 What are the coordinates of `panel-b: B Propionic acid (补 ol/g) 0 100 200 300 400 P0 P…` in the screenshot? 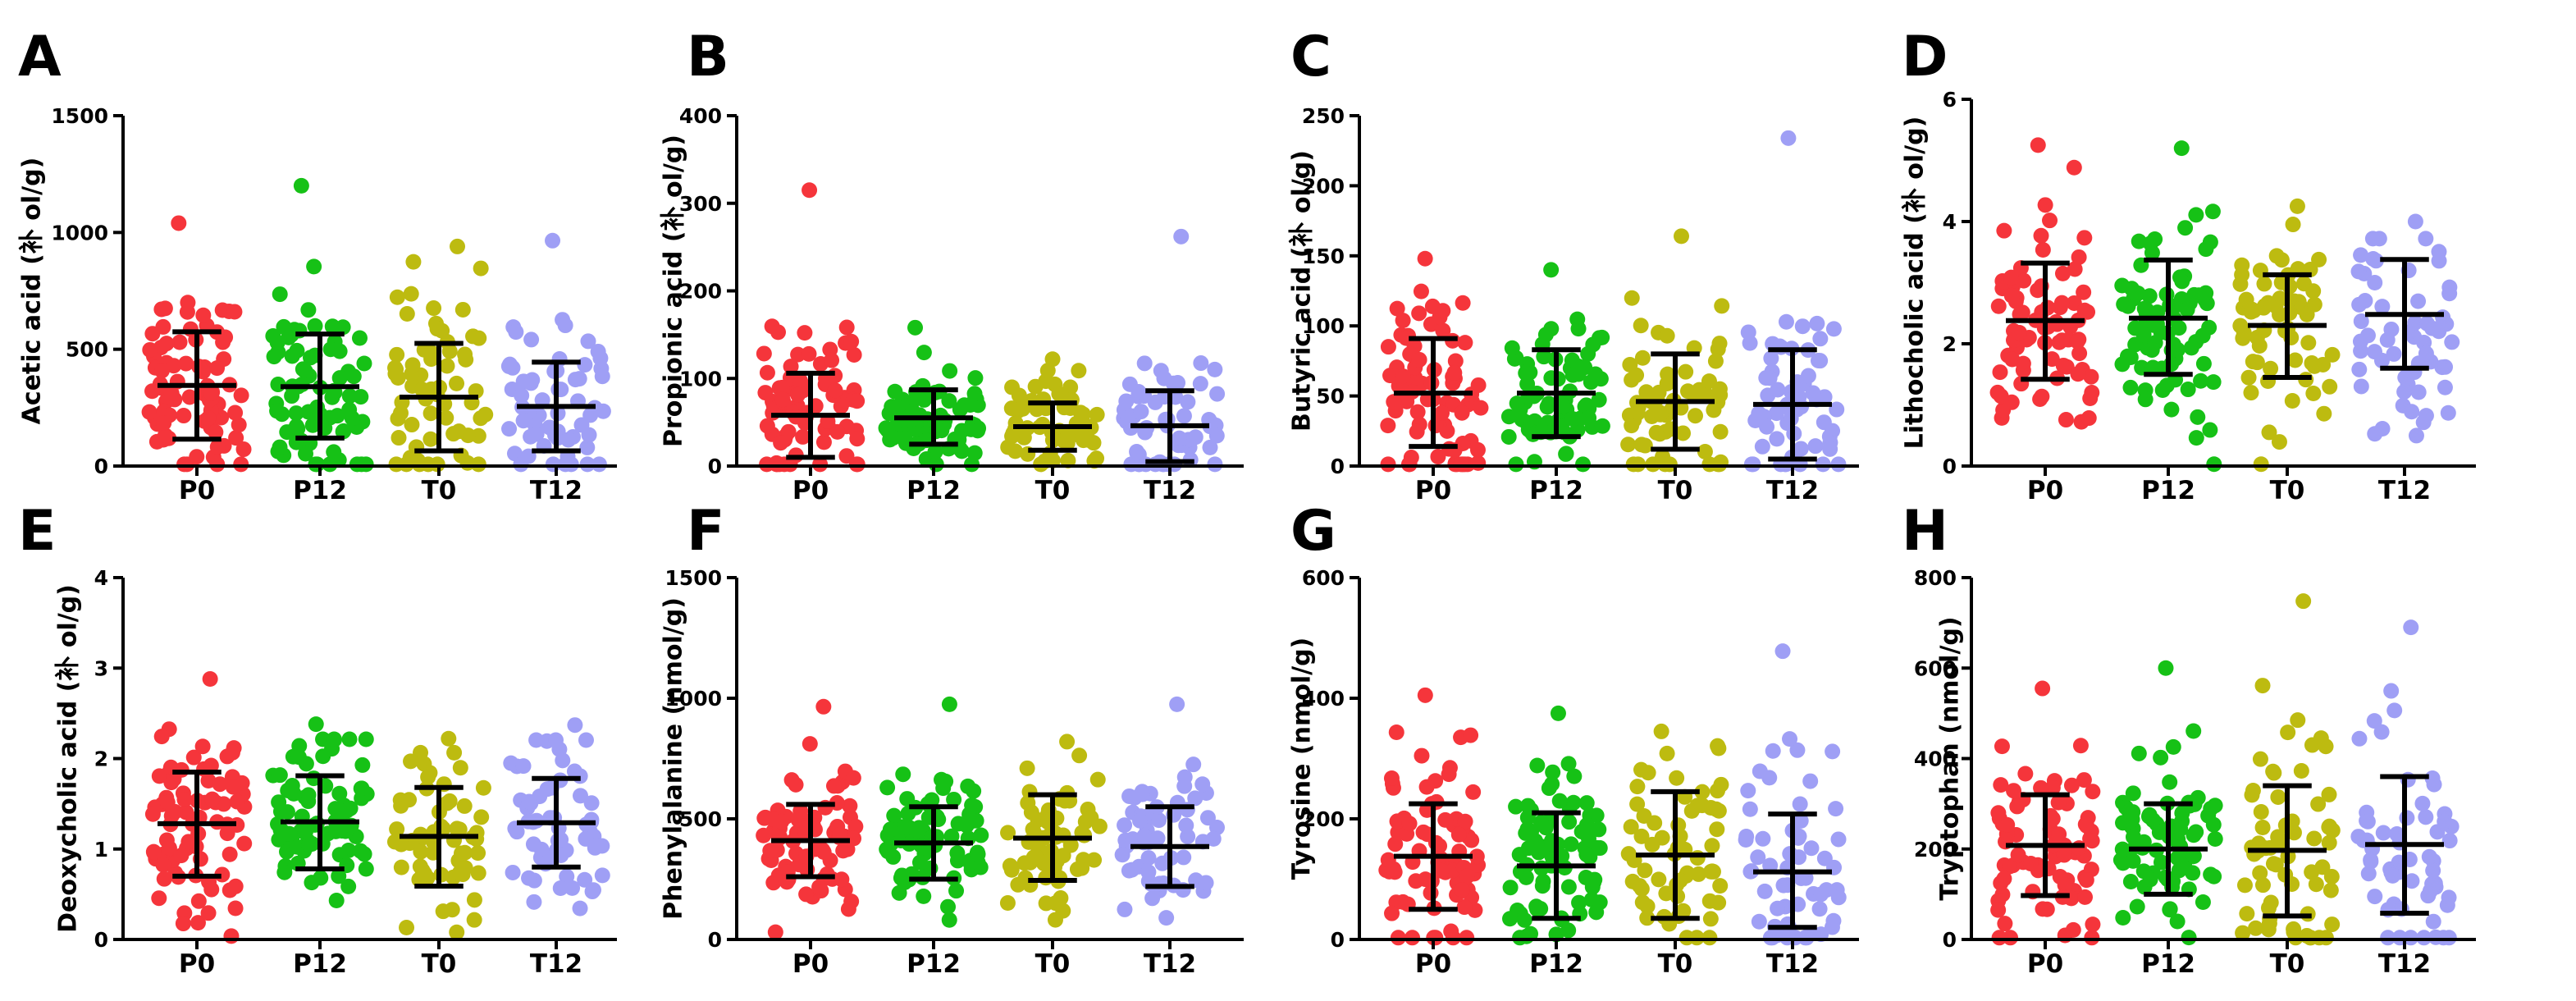 It's located at (952, 265).